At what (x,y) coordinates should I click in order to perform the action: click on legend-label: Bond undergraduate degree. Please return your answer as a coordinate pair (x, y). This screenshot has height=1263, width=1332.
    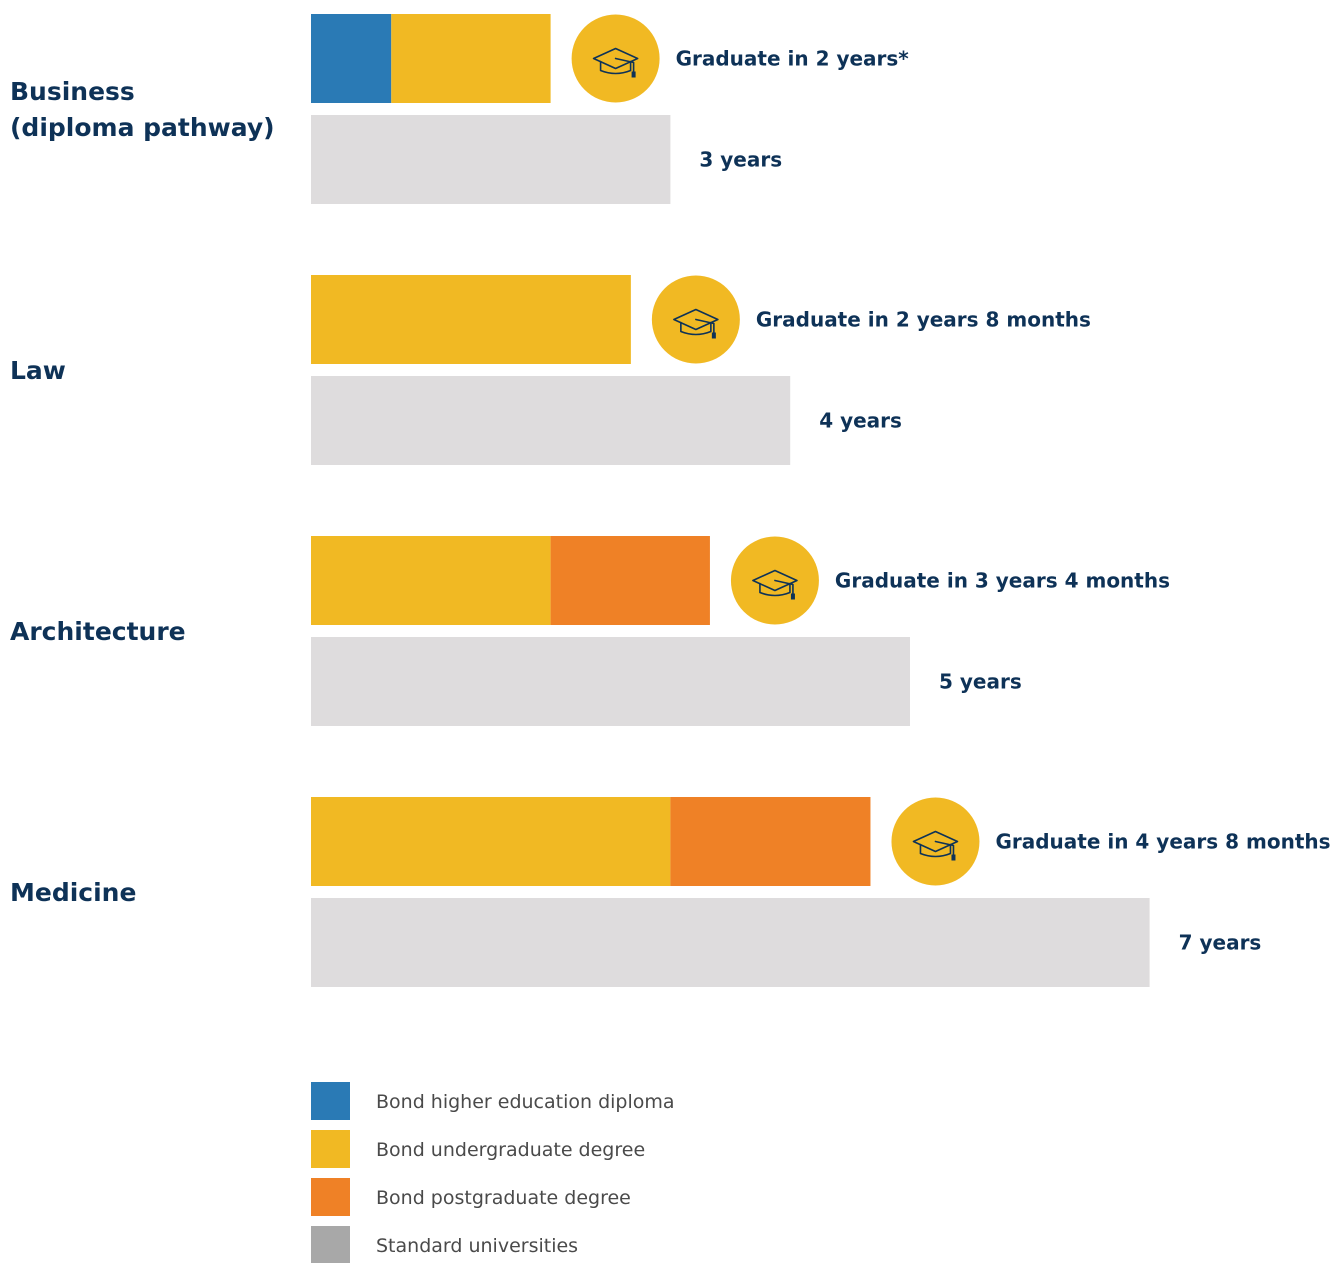
    Looking at the image, I should click on (510, 1150).